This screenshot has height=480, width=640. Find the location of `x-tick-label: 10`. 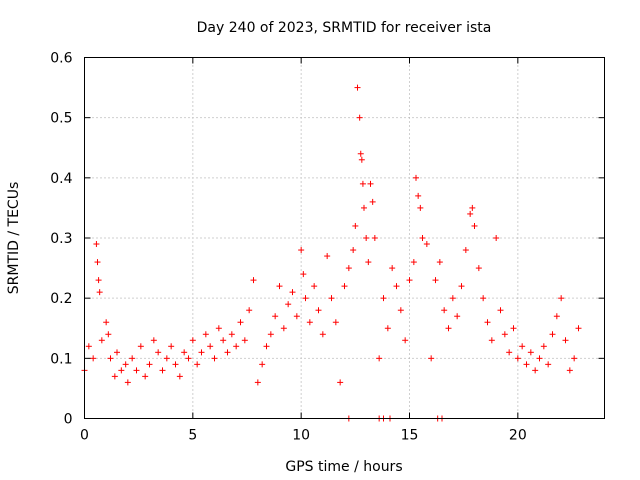

x-tick-label: 10 is located at coordinates (301, 436).